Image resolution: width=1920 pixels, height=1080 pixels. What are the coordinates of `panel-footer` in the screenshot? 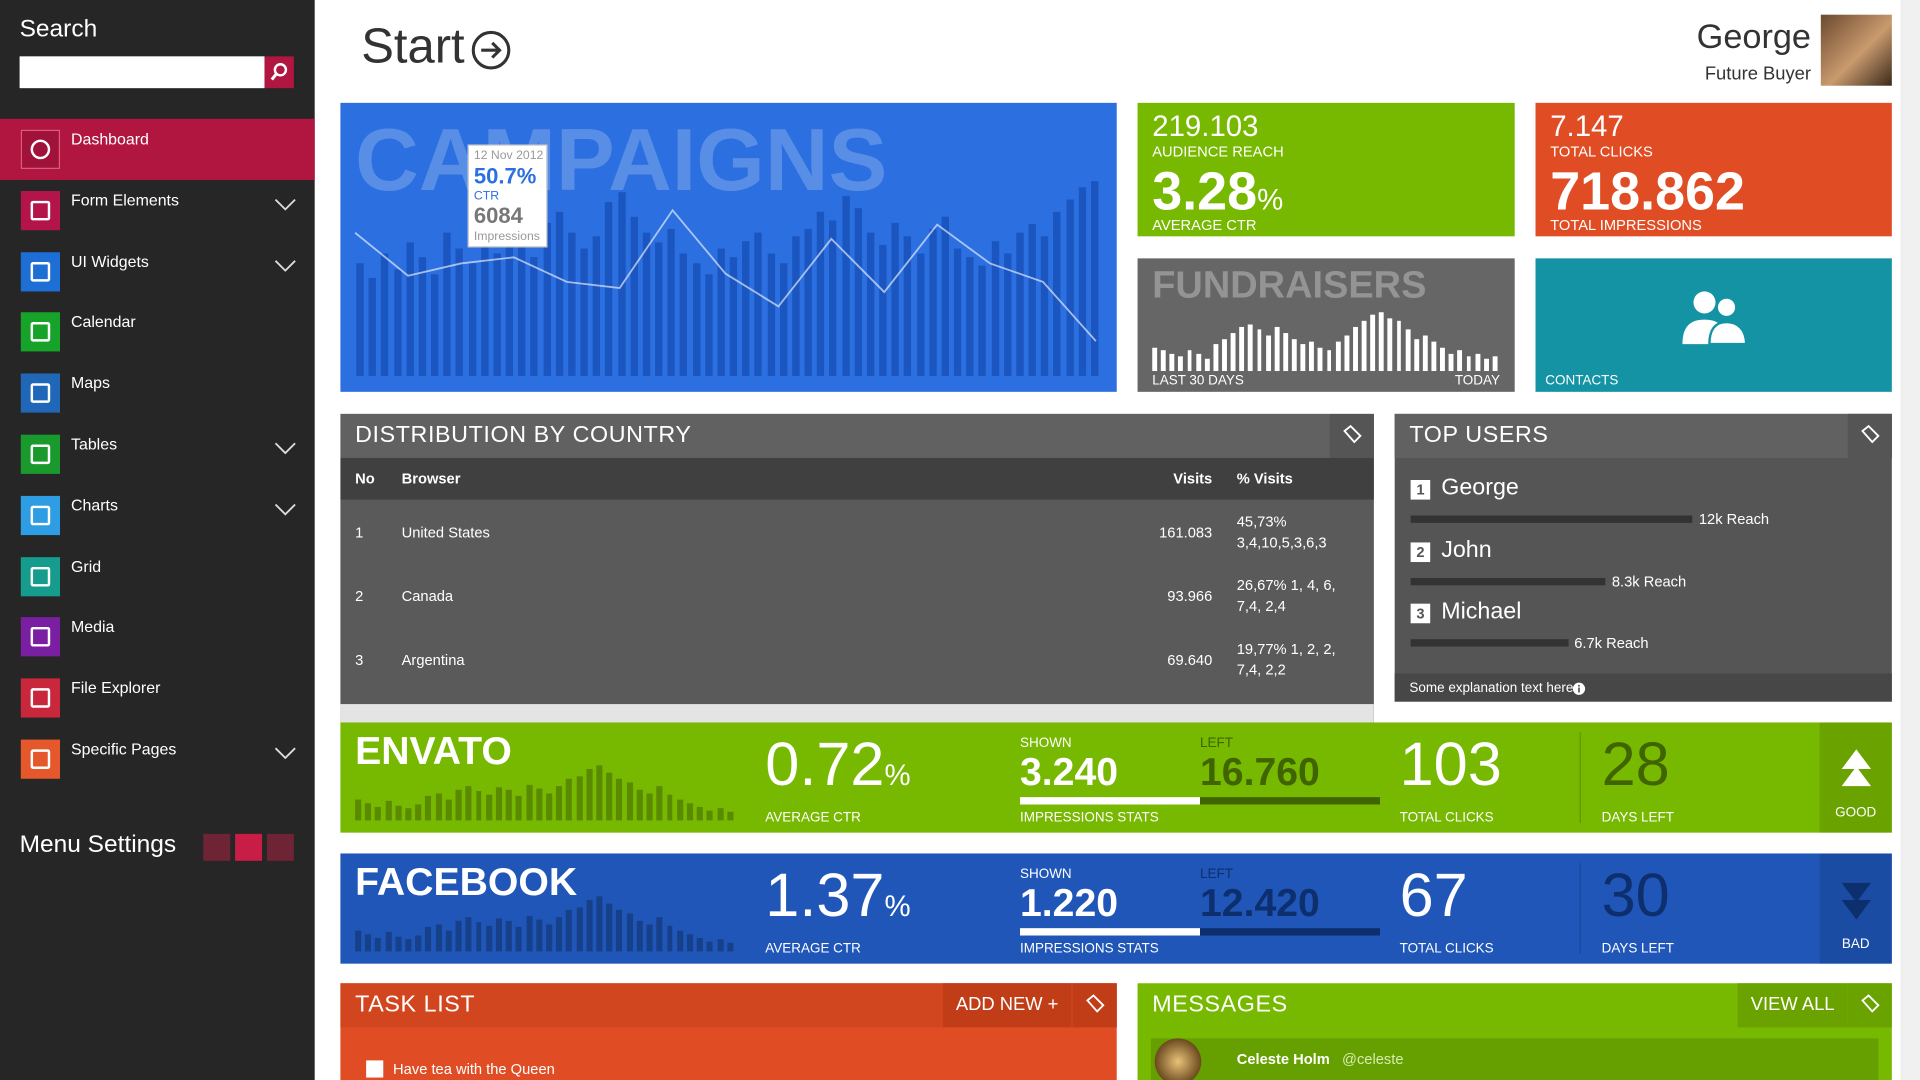 It's located at (1643, 687).